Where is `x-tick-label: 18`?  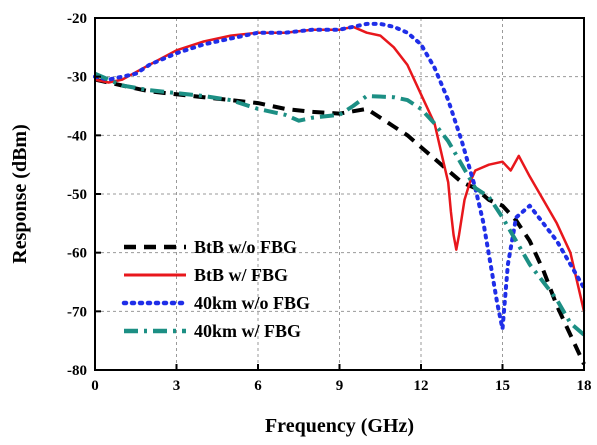
x-tick-label: 18 is located at coordinates (584, 386).